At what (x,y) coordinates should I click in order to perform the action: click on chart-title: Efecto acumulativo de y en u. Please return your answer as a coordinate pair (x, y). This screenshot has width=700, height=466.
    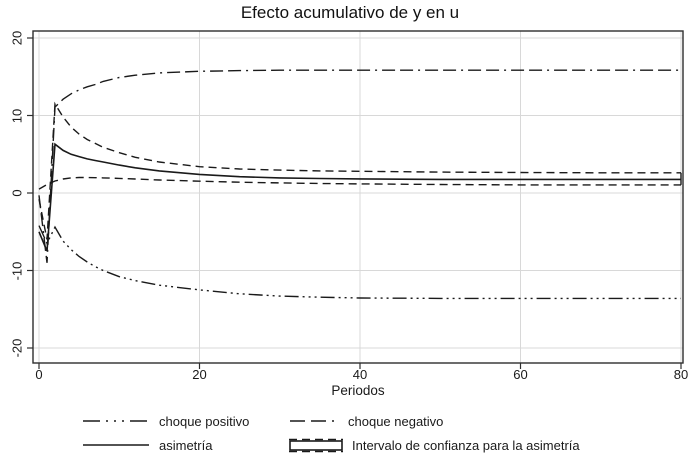
    Looking at the image, I should click on (350, 12).